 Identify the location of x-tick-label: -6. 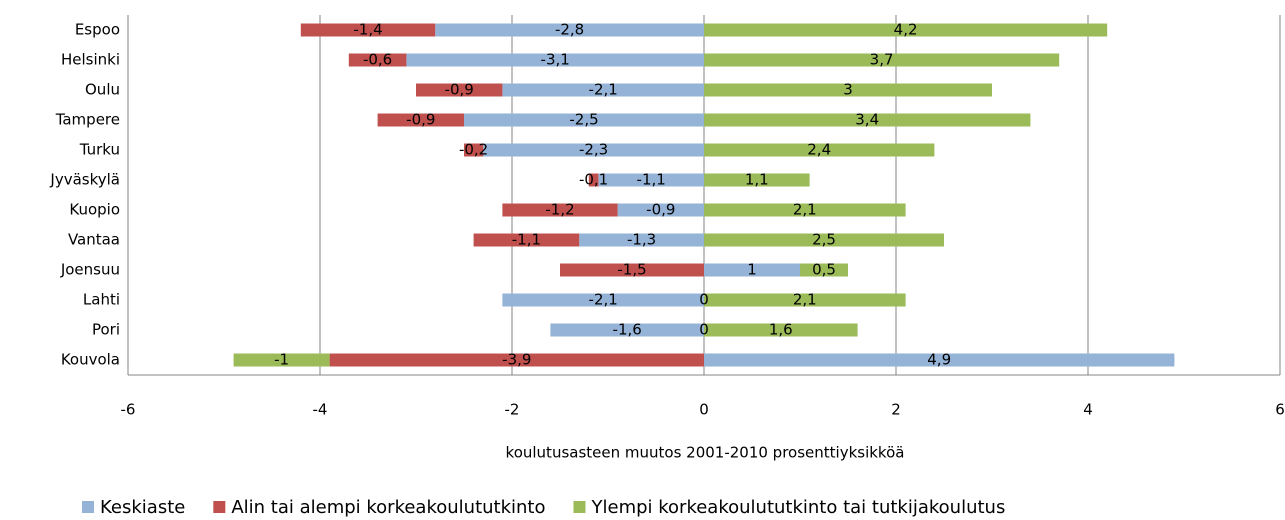
(128, 410).